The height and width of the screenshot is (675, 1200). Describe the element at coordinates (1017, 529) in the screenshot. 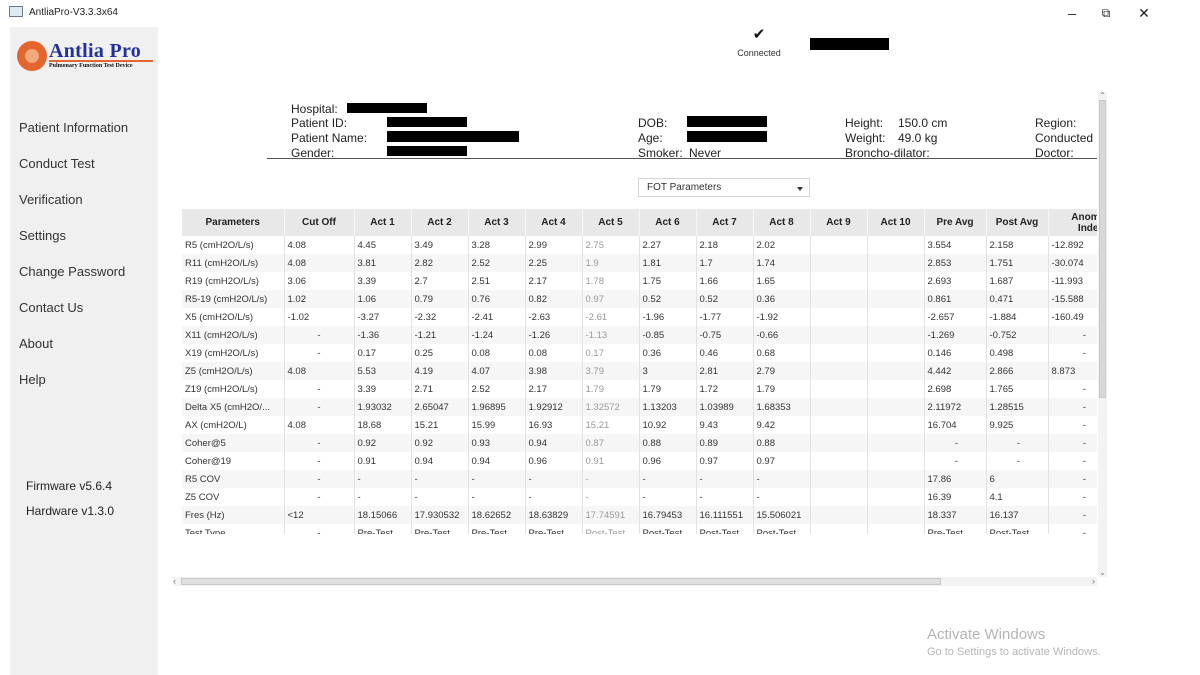

I see `table-cell: Post-Test` at that location.